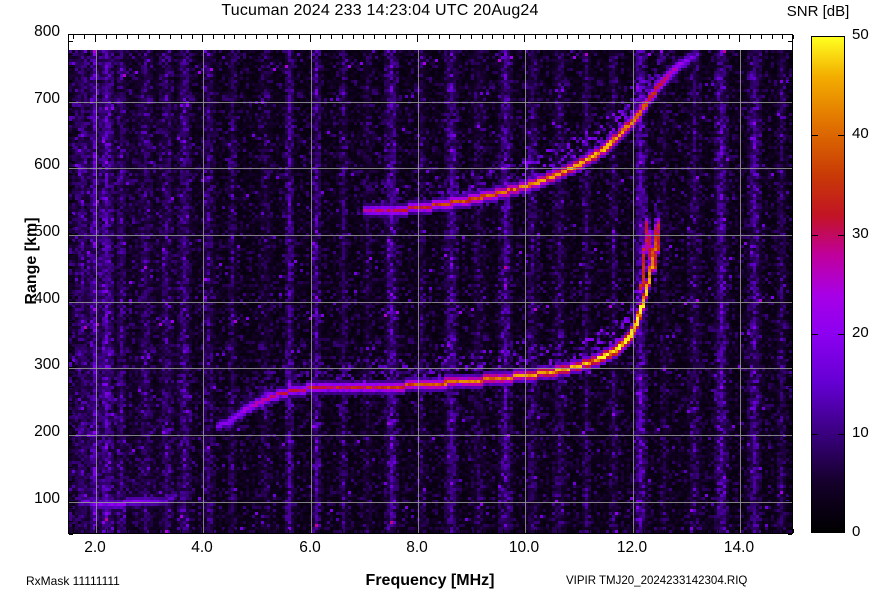 The width and height of the screenshot is (874, 595). What do you see at coordinates (47, 31) in the screenshot?
I see `y-tick-label: 800` at bounding box center [47, 31].